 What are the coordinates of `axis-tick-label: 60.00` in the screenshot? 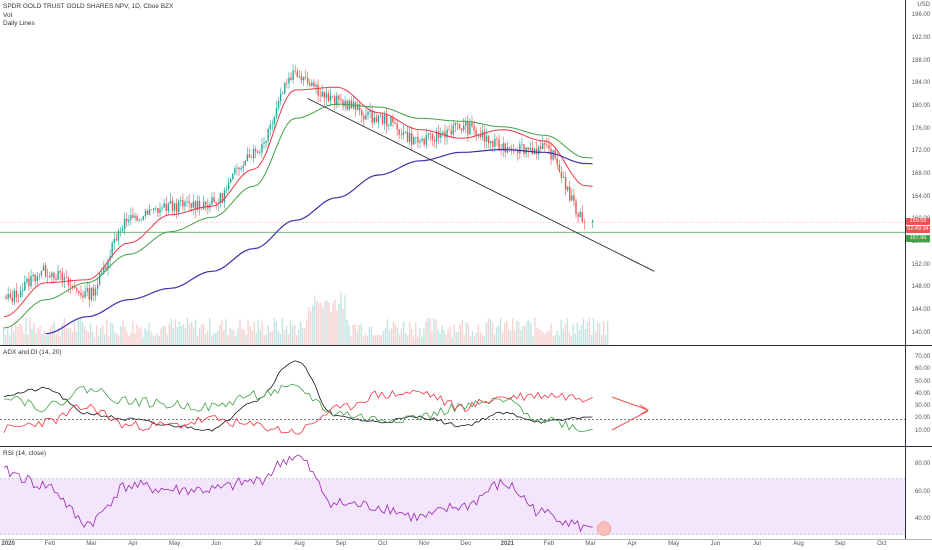 It's located at (922, 491).